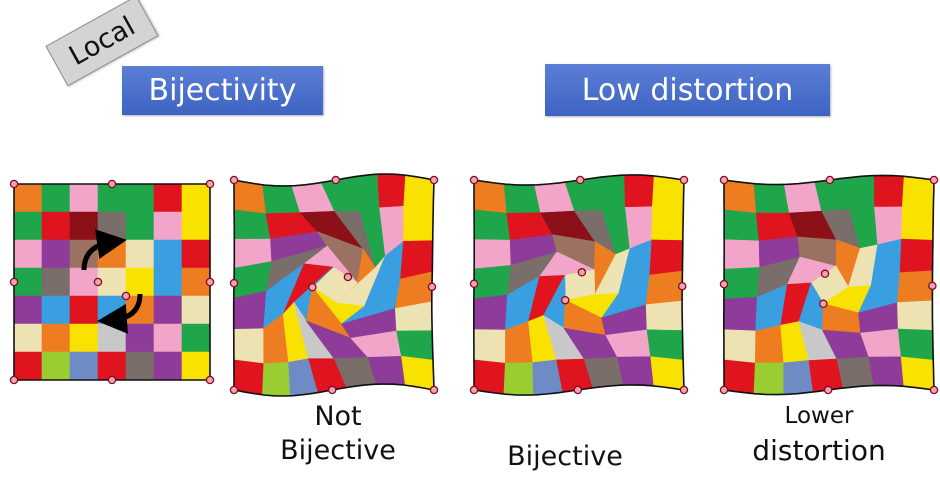  What do you see at coordinates (819, 416) in the screenshot?
I see `lower-caption-line1: Lower` at bounding box center [819, 416].